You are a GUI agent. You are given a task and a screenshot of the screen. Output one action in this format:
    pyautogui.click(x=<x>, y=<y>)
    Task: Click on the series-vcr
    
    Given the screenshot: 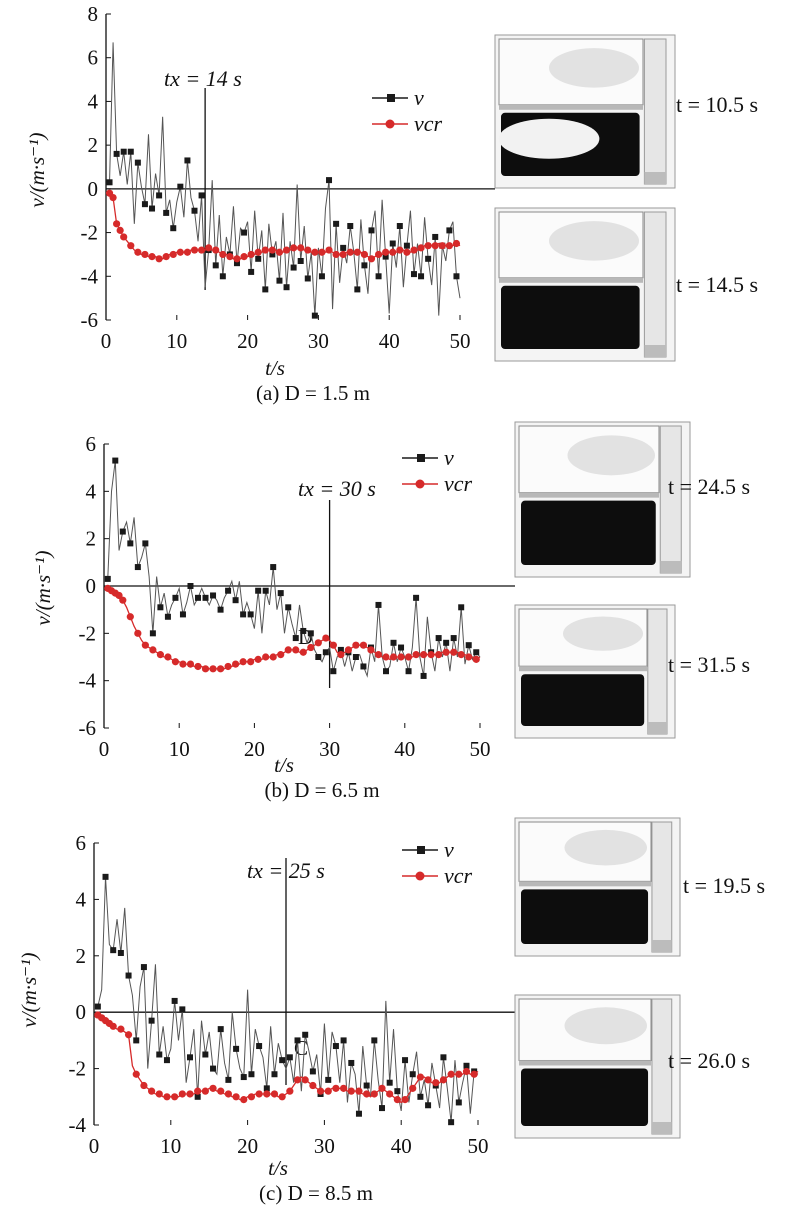 What is the action you would take?
    pyautogui.click(x=286, y=1057)
    